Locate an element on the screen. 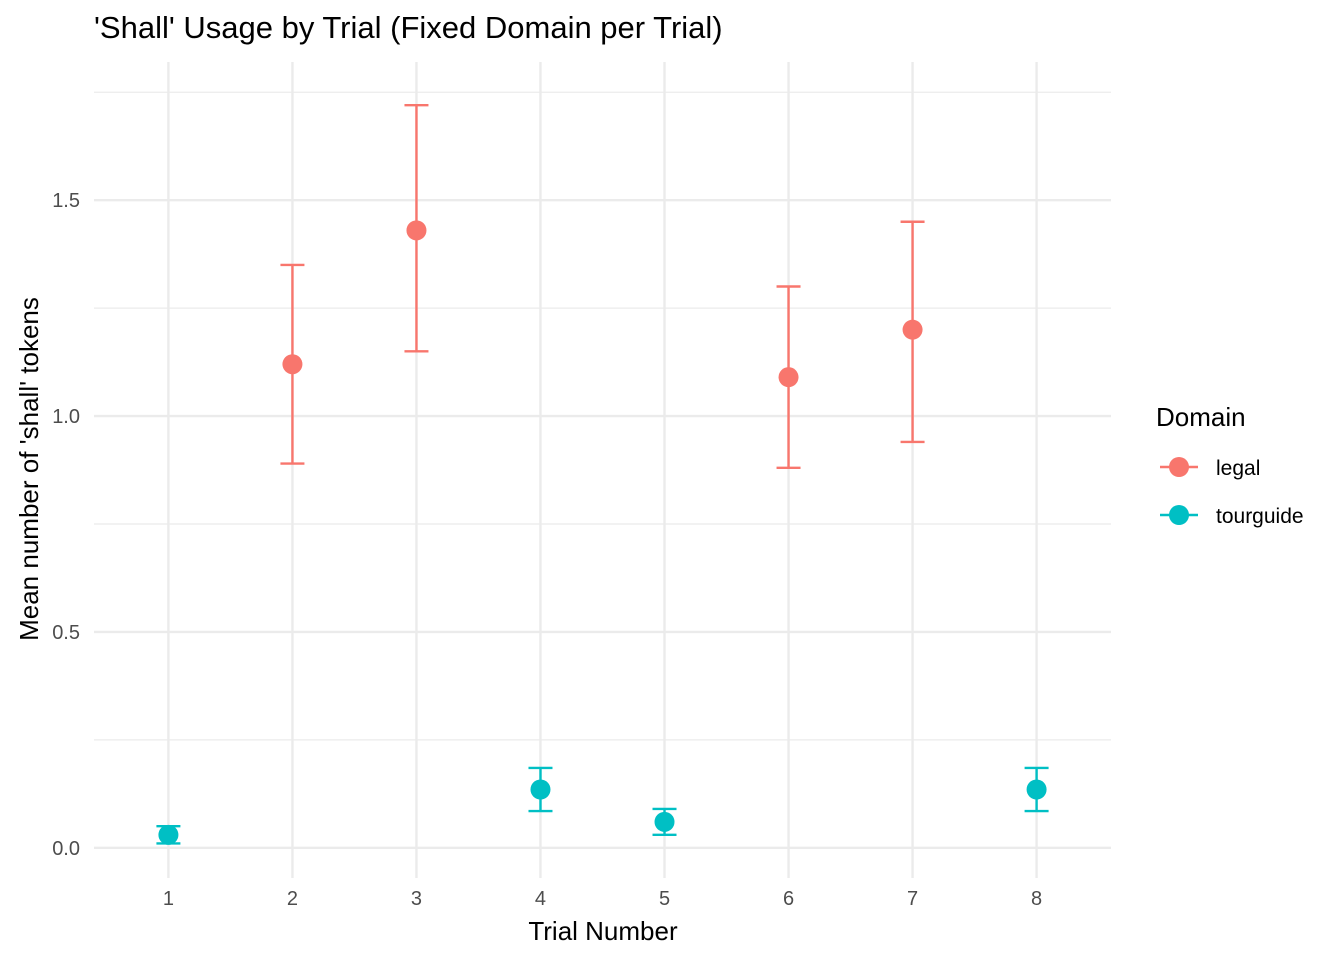 Image resolution: width=1344 pixels, height=960 pixels. legend: Domain legal tourguide is located at coordinates (1230, 465).